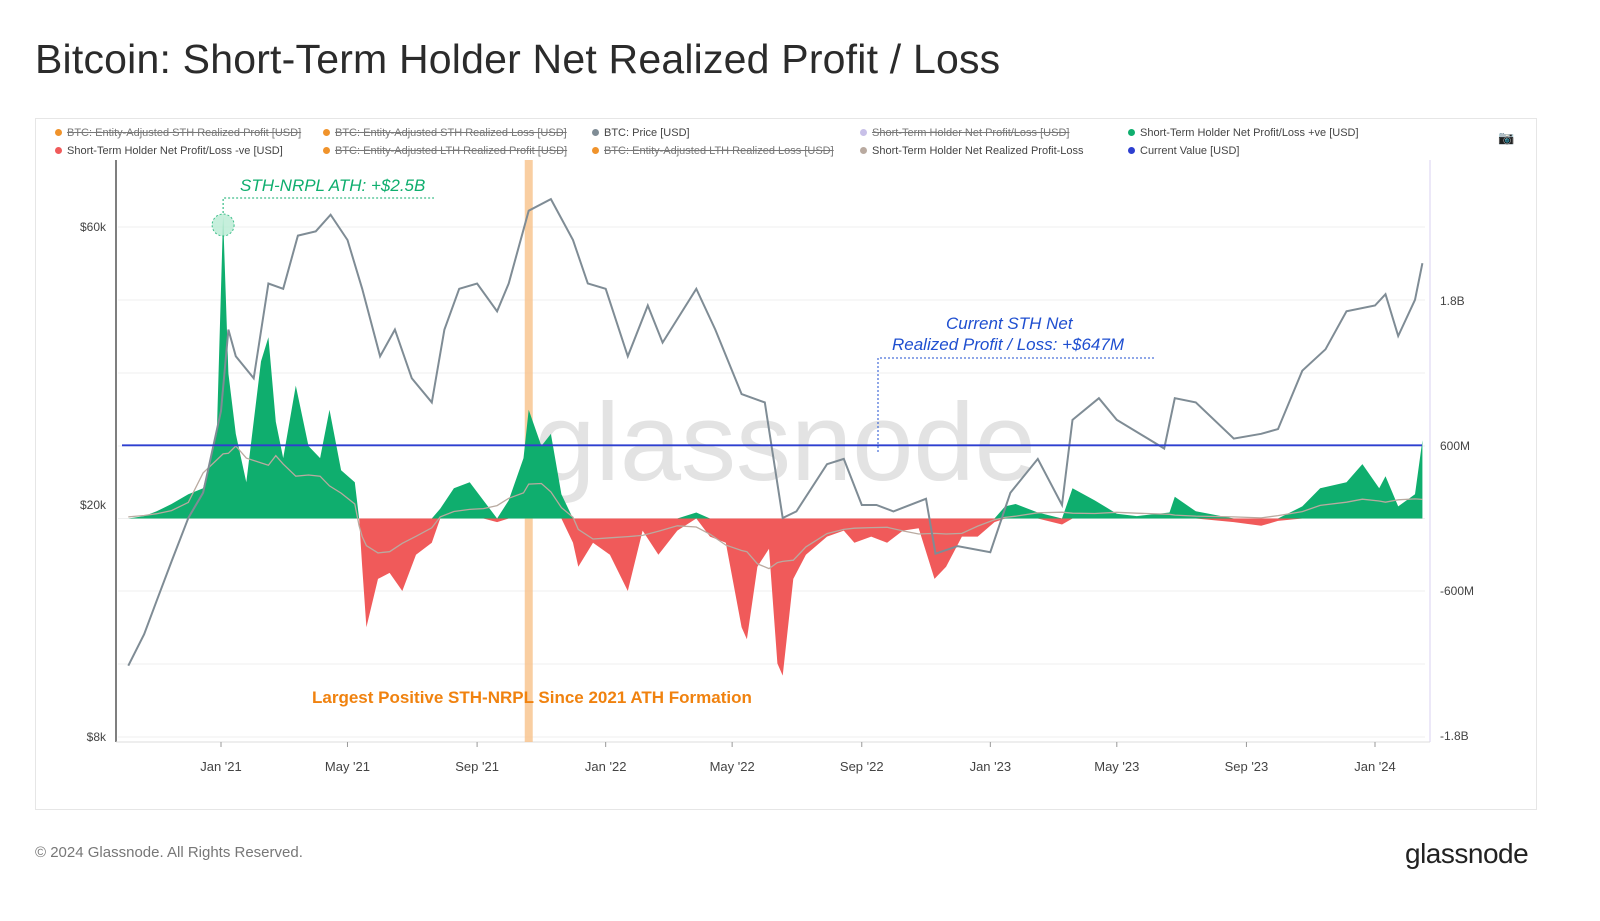 This screenshot has height=921, width=1600. I want to click on current-leader-line, so click(1016, 404).